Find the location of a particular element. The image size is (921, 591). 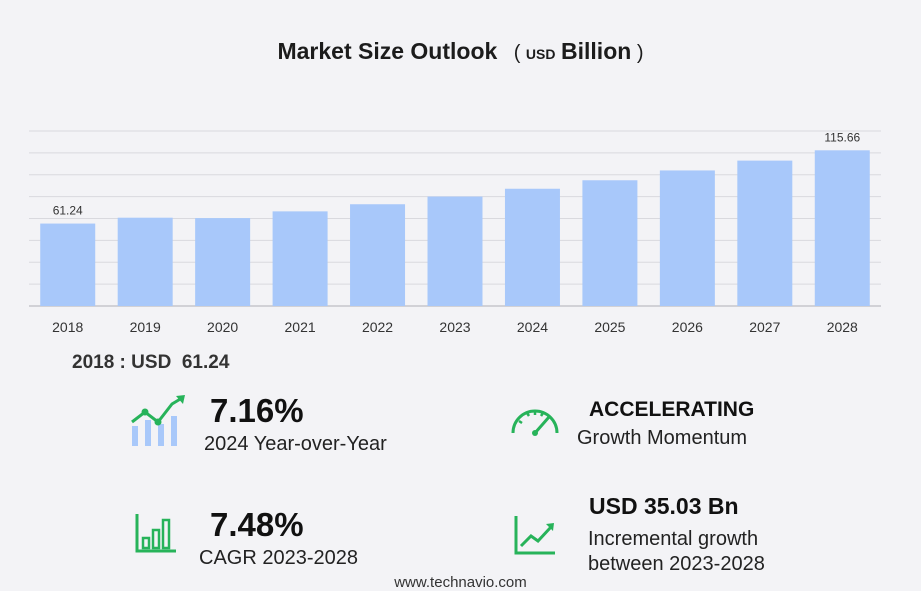

momentum-value: ACCELERATING is located at coordinates (672, 409).